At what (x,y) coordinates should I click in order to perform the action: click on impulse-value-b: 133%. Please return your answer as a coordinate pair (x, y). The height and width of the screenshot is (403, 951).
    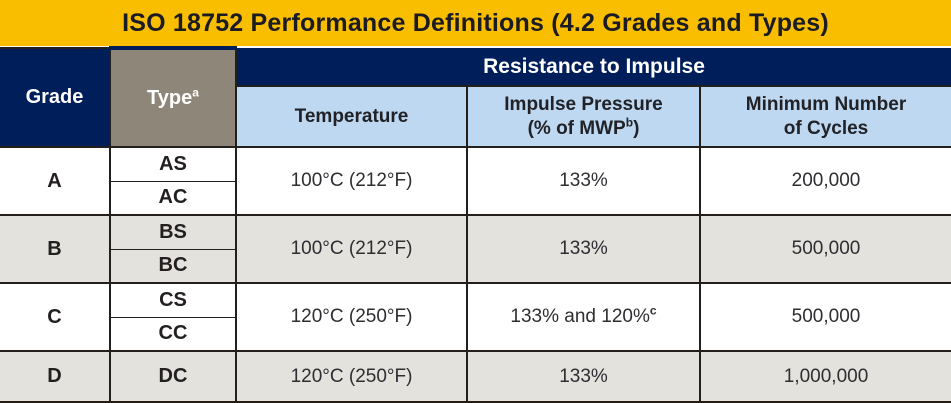
    Looking at the image, I should click on (583, 248).